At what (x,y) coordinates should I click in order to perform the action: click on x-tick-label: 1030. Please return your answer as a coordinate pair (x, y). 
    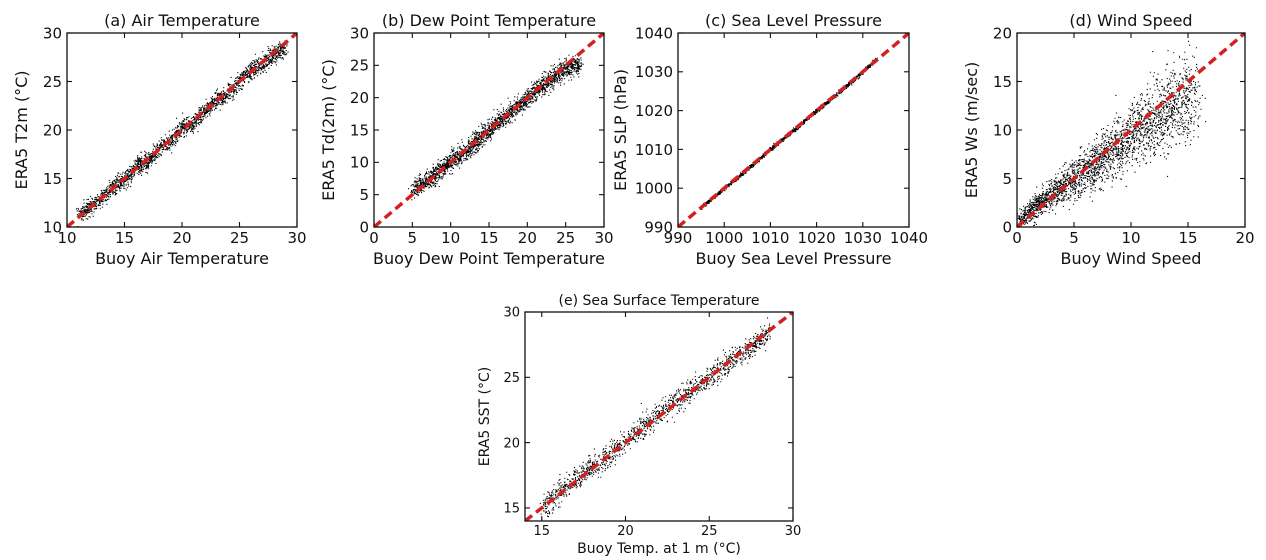
    Looking at the image, I should click on (863, 238).